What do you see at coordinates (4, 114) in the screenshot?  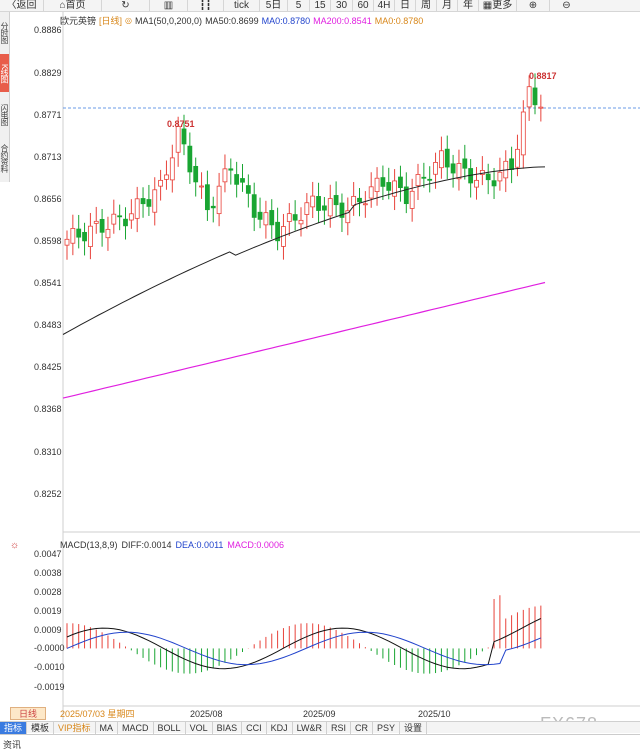 I see `tab-flash: 闪电图` at bounding box center [4, 114].